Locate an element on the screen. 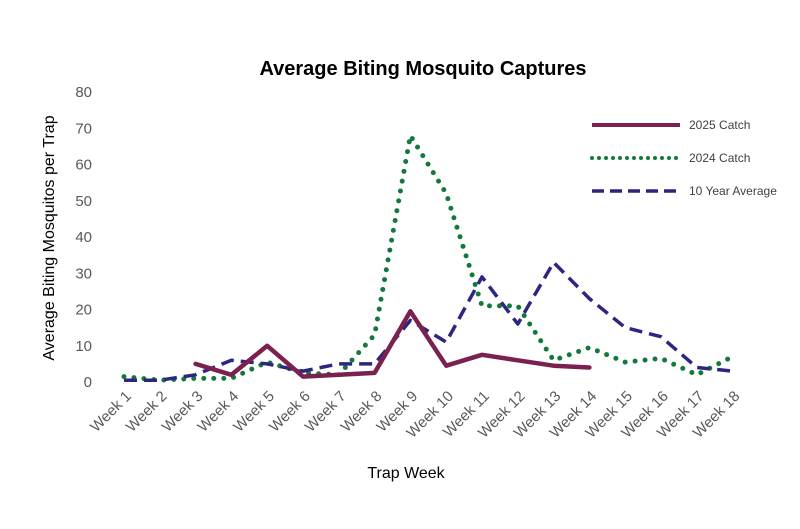 This screenshot has width=800, height=529. y-axis-ticks: 0 10 20 30 40 50 60 70 80 is located at coordinates (83, 237).